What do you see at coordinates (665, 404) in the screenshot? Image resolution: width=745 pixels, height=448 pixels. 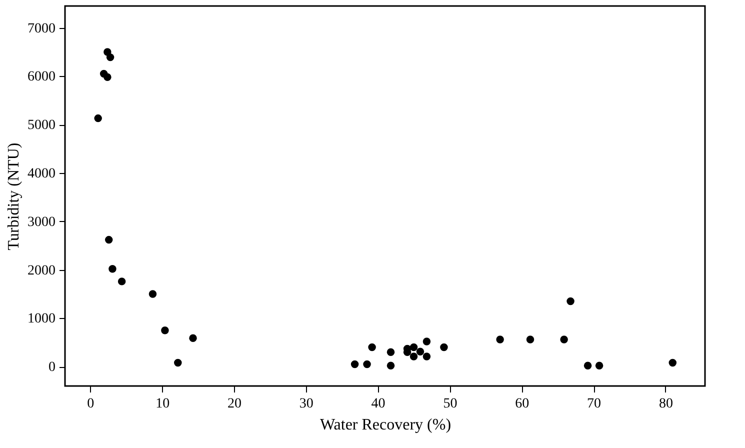 I see `x-tick-label: 80` at bounding box center [665, 404].